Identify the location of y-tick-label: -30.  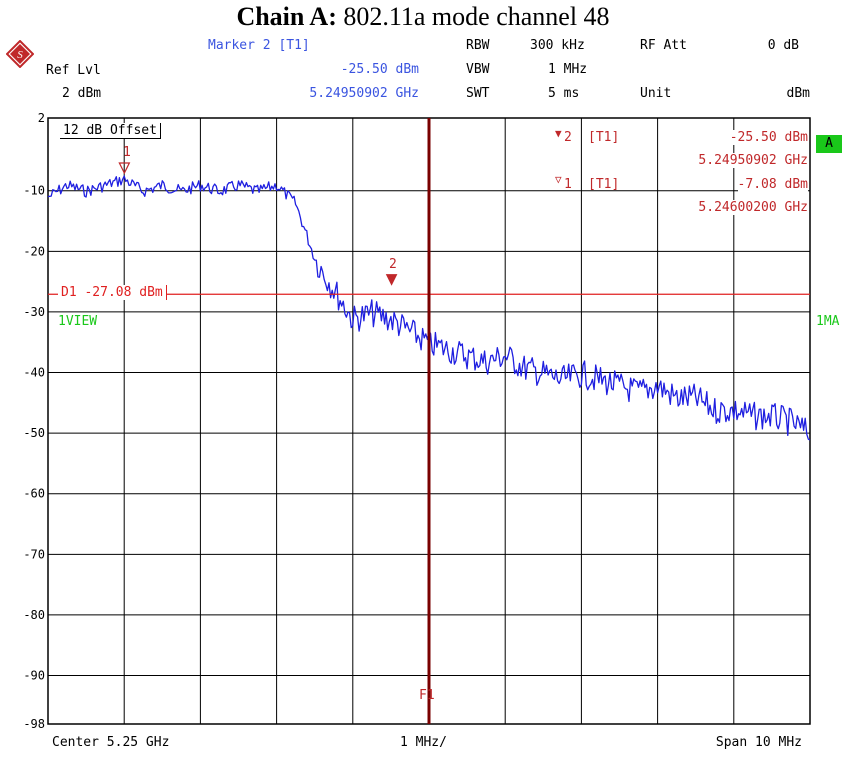
(34, 312).